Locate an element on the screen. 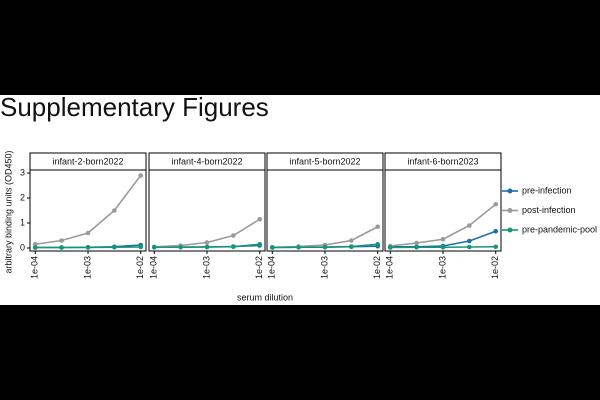  panel-title: infant-4-born2022 is located at coordinates (206, 161).